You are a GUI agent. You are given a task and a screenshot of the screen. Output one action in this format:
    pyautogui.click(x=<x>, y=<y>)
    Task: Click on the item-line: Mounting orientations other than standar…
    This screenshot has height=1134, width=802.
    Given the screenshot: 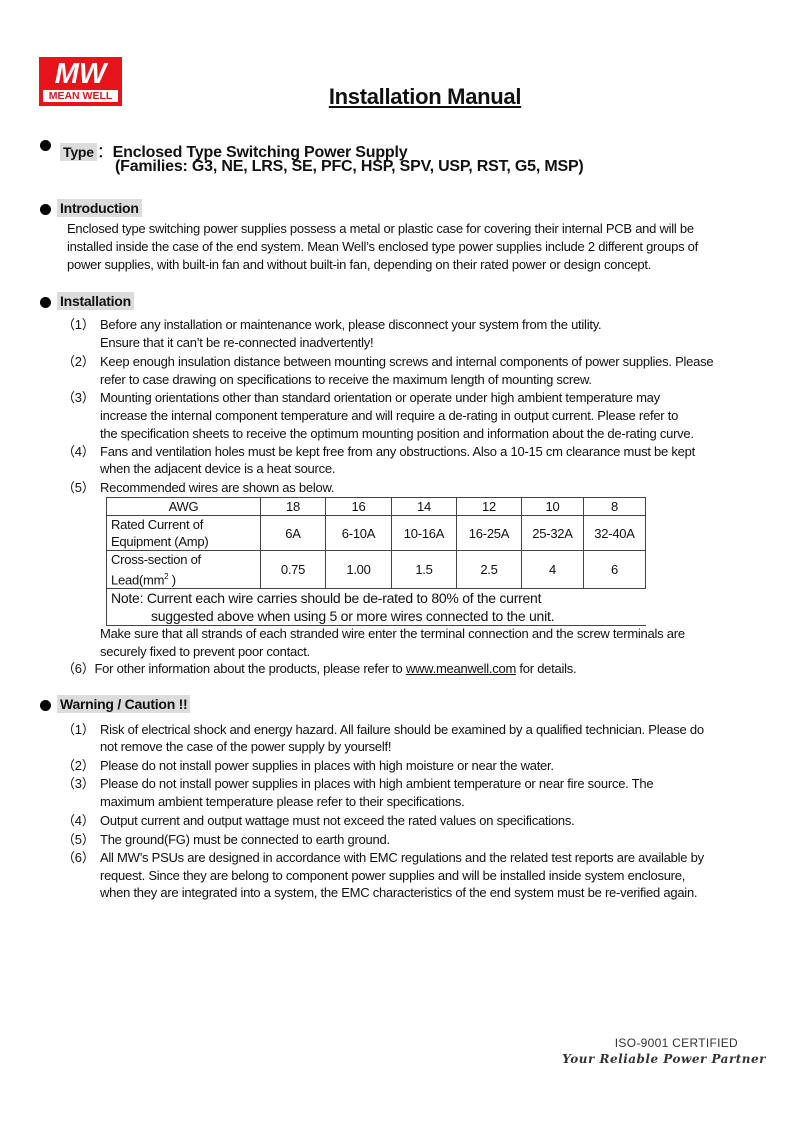 What is the action you would take?
    pyautogui.click(x=380, y=397)
    